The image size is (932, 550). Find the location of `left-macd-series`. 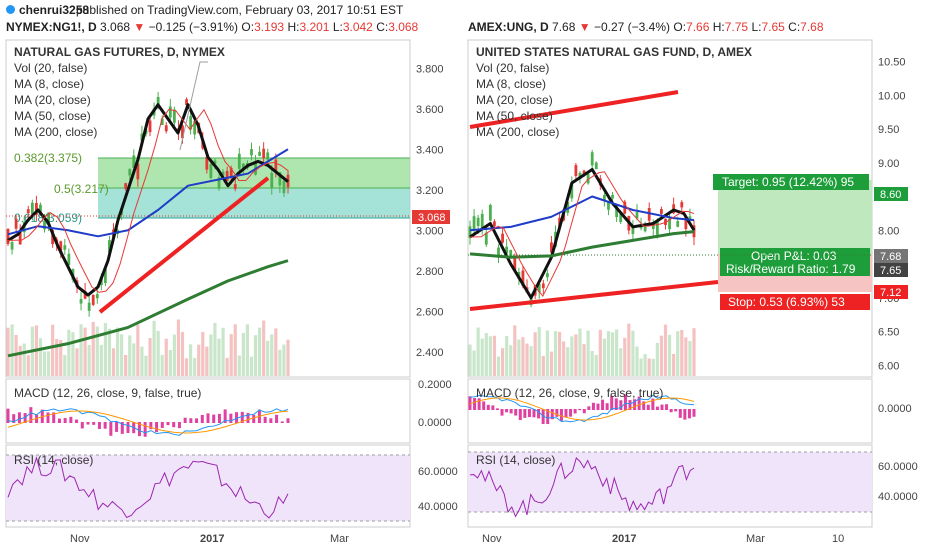

left-macd-series is located at coordinates (148, 422).